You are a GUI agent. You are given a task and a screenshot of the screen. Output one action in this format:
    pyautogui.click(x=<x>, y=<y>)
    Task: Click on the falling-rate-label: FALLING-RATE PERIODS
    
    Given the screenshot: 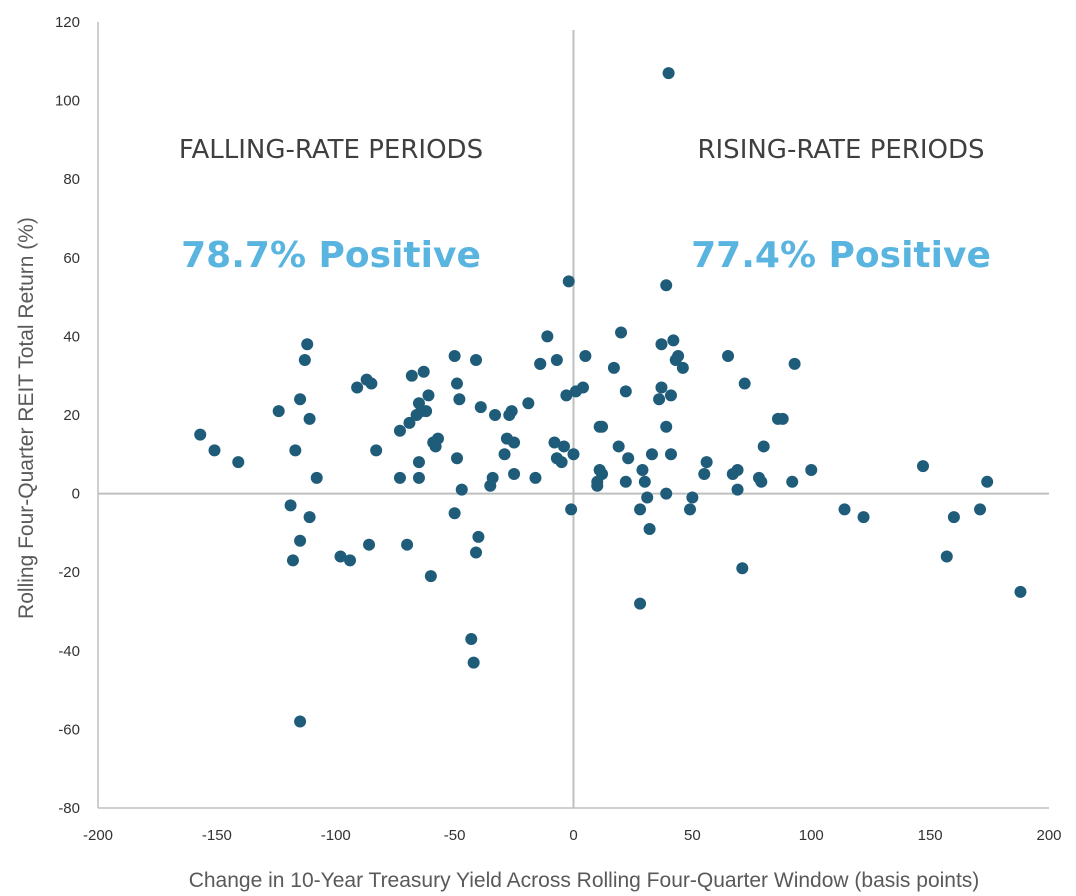 What is the action you would take?
    pyautogui.click(x=331, y=150)
    